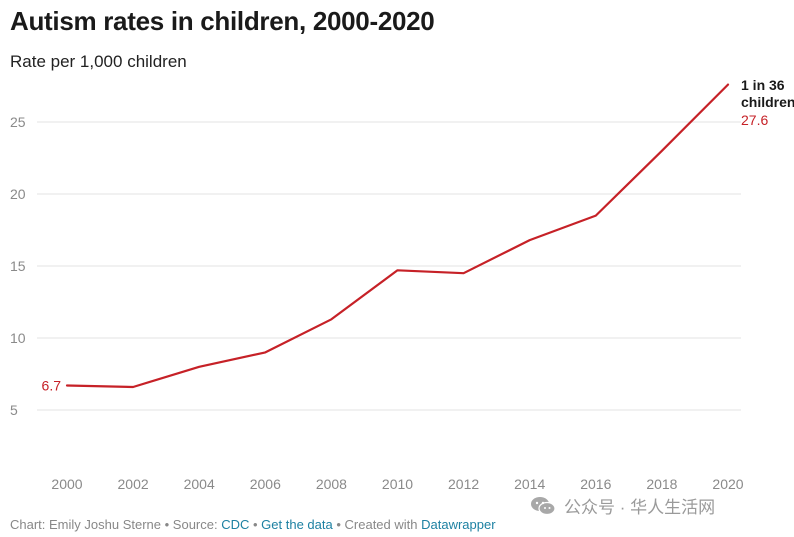 This screenshot has width=794, height=537. I want to click on x-tick-label-2014: 2014, so click(529, 484).